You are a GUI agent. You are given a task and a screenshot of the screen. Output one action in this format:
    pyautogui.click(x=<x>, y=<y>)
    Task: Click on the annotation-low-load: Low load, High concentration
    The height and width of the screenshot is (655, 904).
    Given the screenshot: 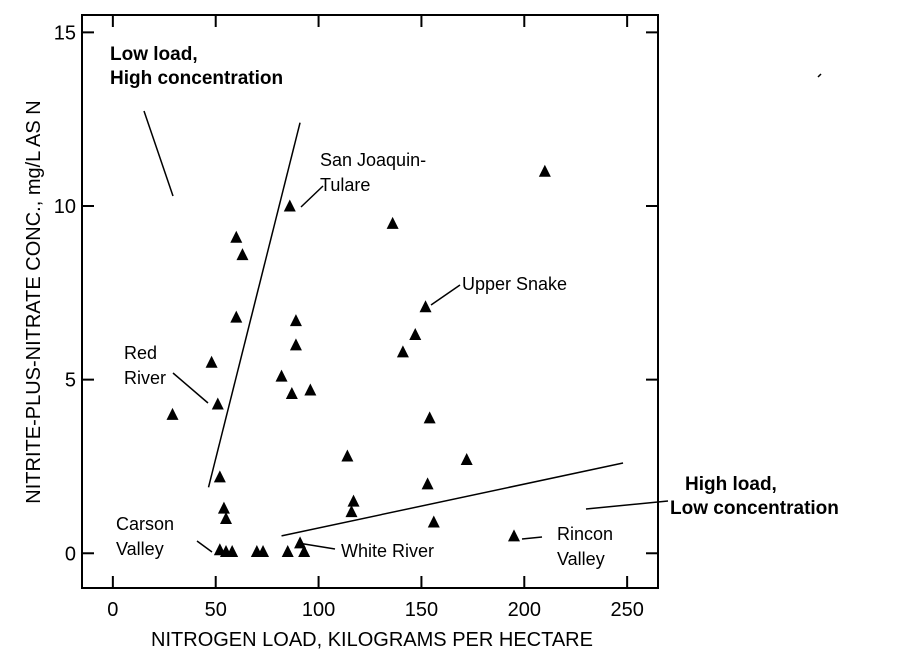 What is the action you would take?
    pyautogui.click(x=196, y=66)
    